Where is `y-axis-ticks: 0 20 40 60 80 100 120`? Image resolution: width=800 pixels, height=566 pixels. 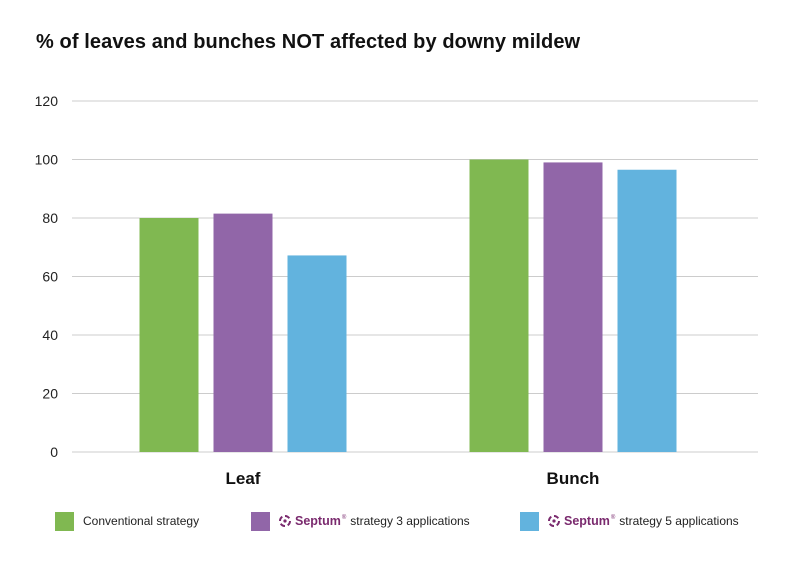
y-axis-ticks: 0 20 40 60 80 100 120 is located at coordinates (47, 276).